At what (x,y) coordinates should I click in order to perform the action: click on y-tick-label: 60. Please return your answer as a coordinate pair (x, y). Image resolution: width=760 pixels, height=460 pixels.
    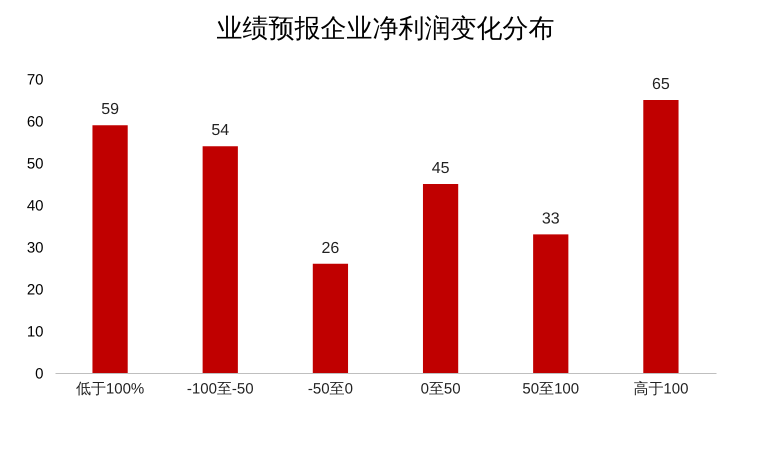
    Looking at the image, I should click on (35, 122).